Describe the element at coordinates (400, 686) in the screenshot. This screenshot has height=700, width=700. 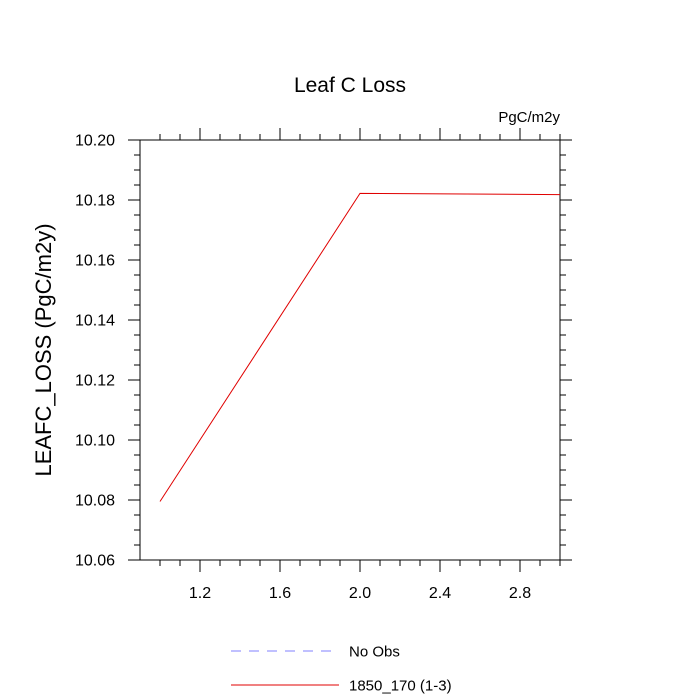
I see `legend-label: 1850_170 (1-3)` at that location.